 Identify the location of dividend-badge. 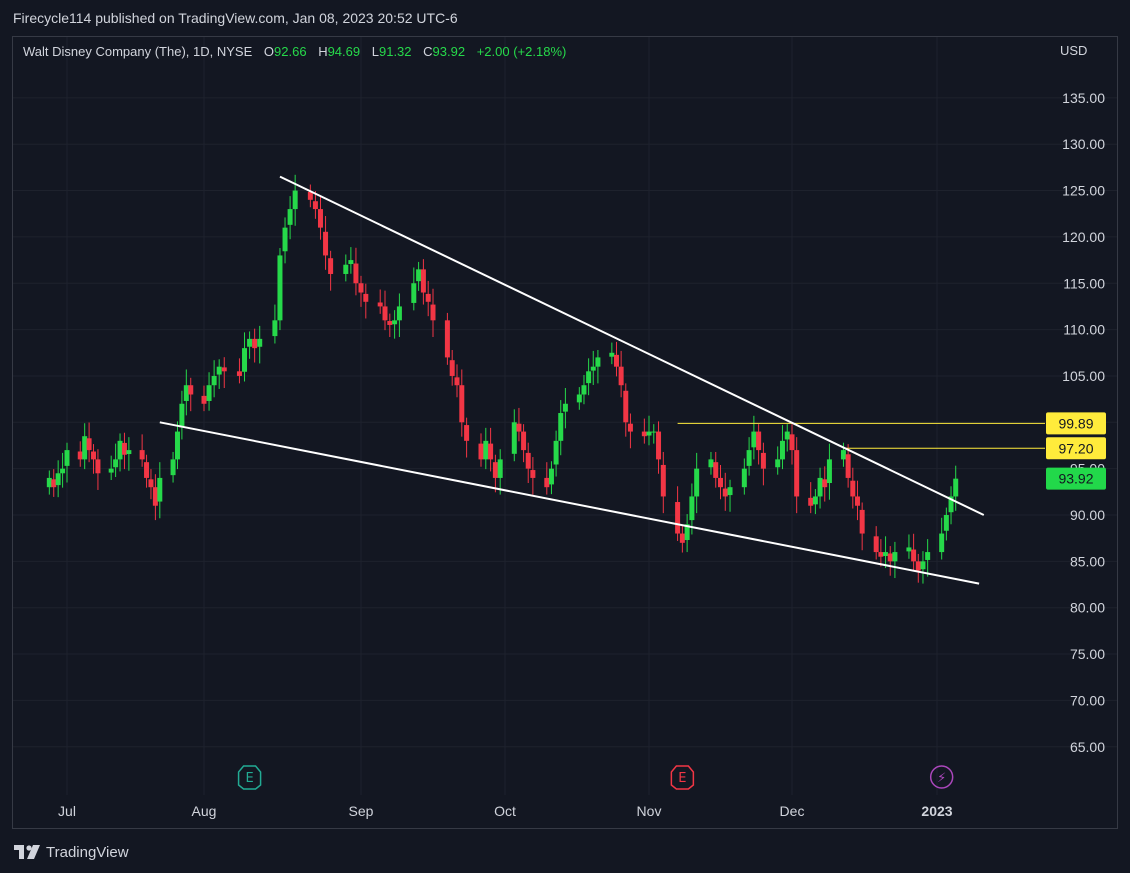
(941, 777).